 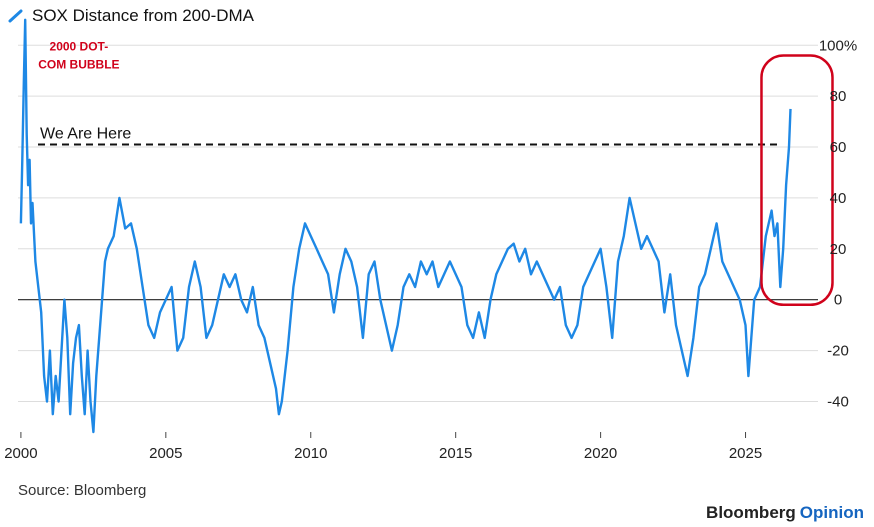 What do you see at coordinates (831, 512) in the screenshot?
I see `brand-suffix: Opinion` at bounding box center [831, 512].